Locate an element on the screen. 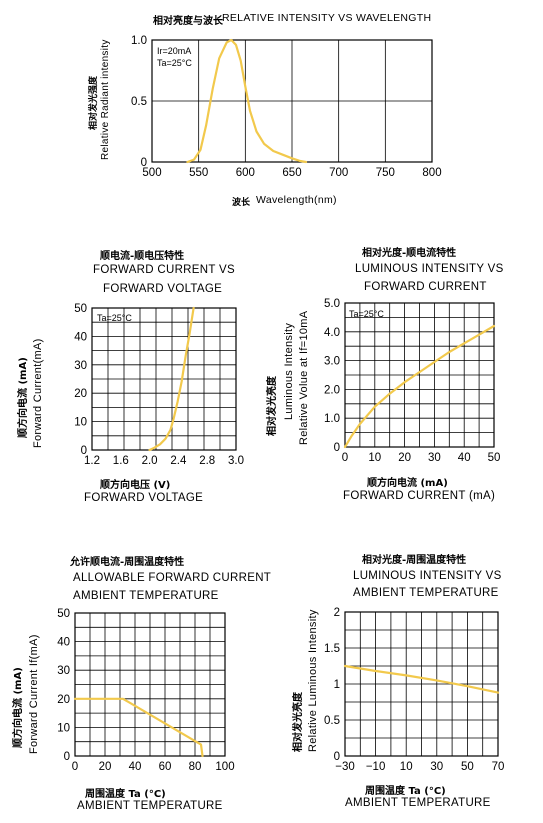 Image resolution: width=543 pixels, height=823 pixels. chart2-ytick-label: 20 is located at coordinates (80, 394).